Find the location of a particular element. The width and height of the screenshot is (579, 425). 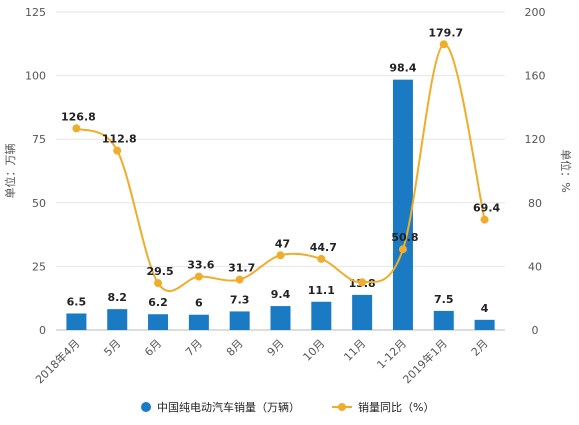

x-tick-label: 8月 is located at coordinates (235, 348).